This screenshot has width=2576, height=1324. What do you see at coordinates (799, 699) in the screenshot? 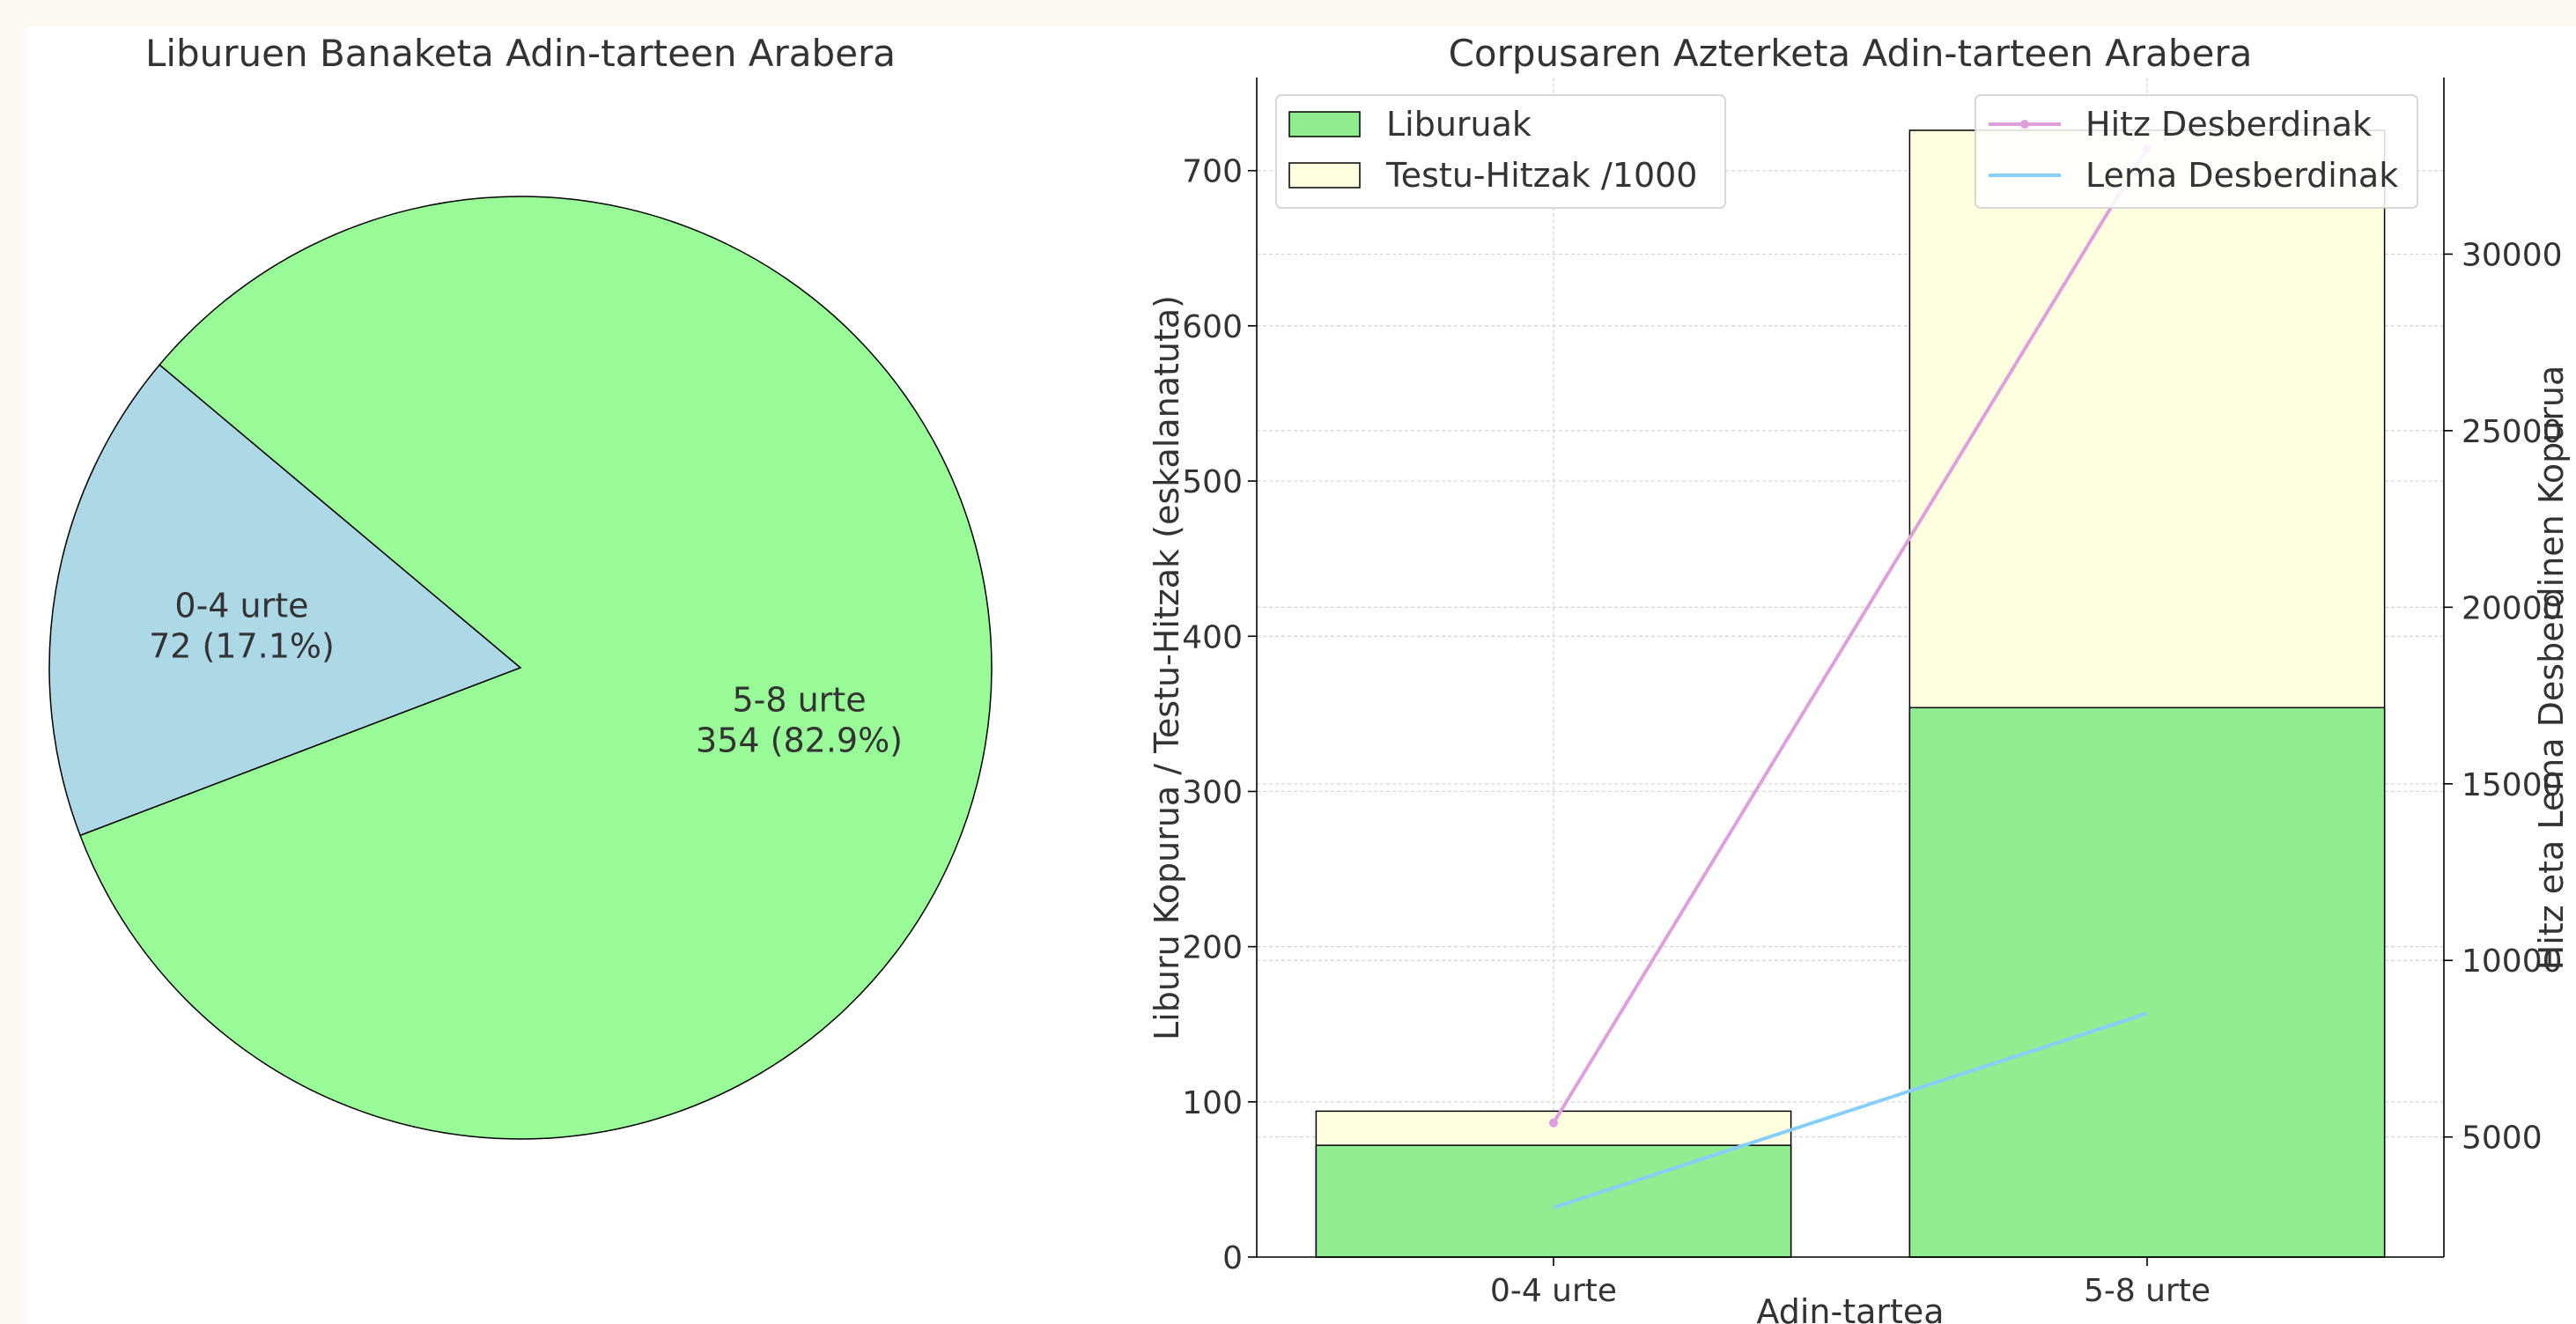
I see `pie-label: 5-8 urte` at bounding box center [799, 699].